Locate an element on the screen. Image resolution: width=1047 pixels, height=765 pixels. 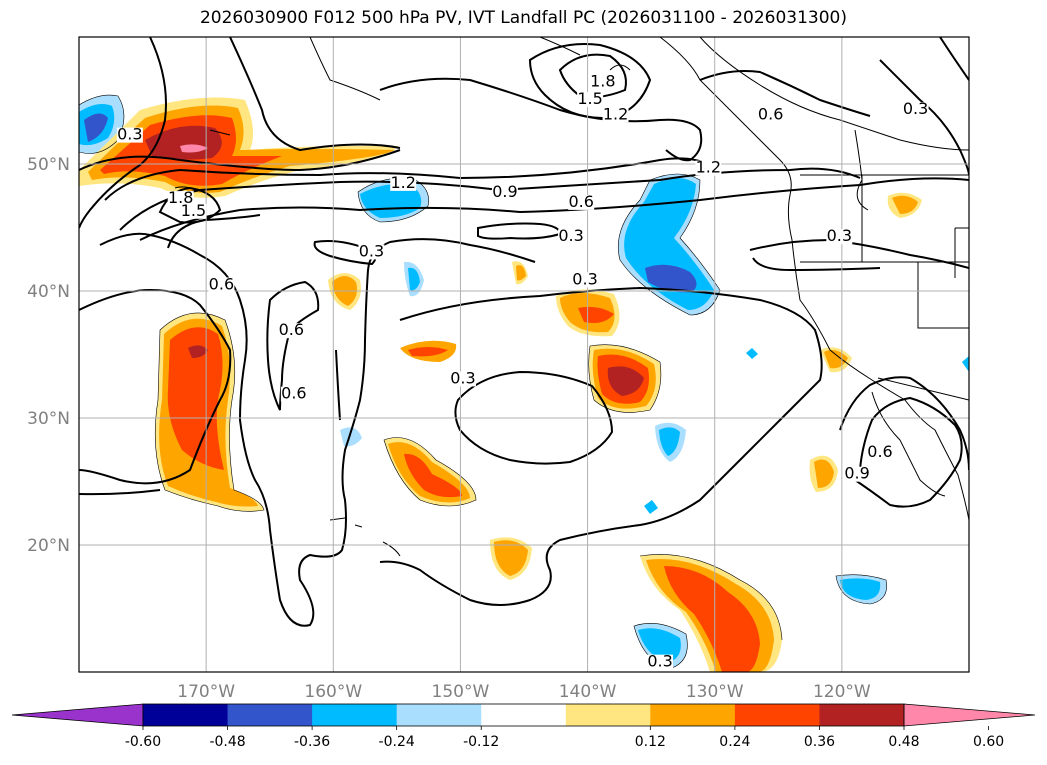
latitude-label: 30°N is located at coordinates (48, 419).